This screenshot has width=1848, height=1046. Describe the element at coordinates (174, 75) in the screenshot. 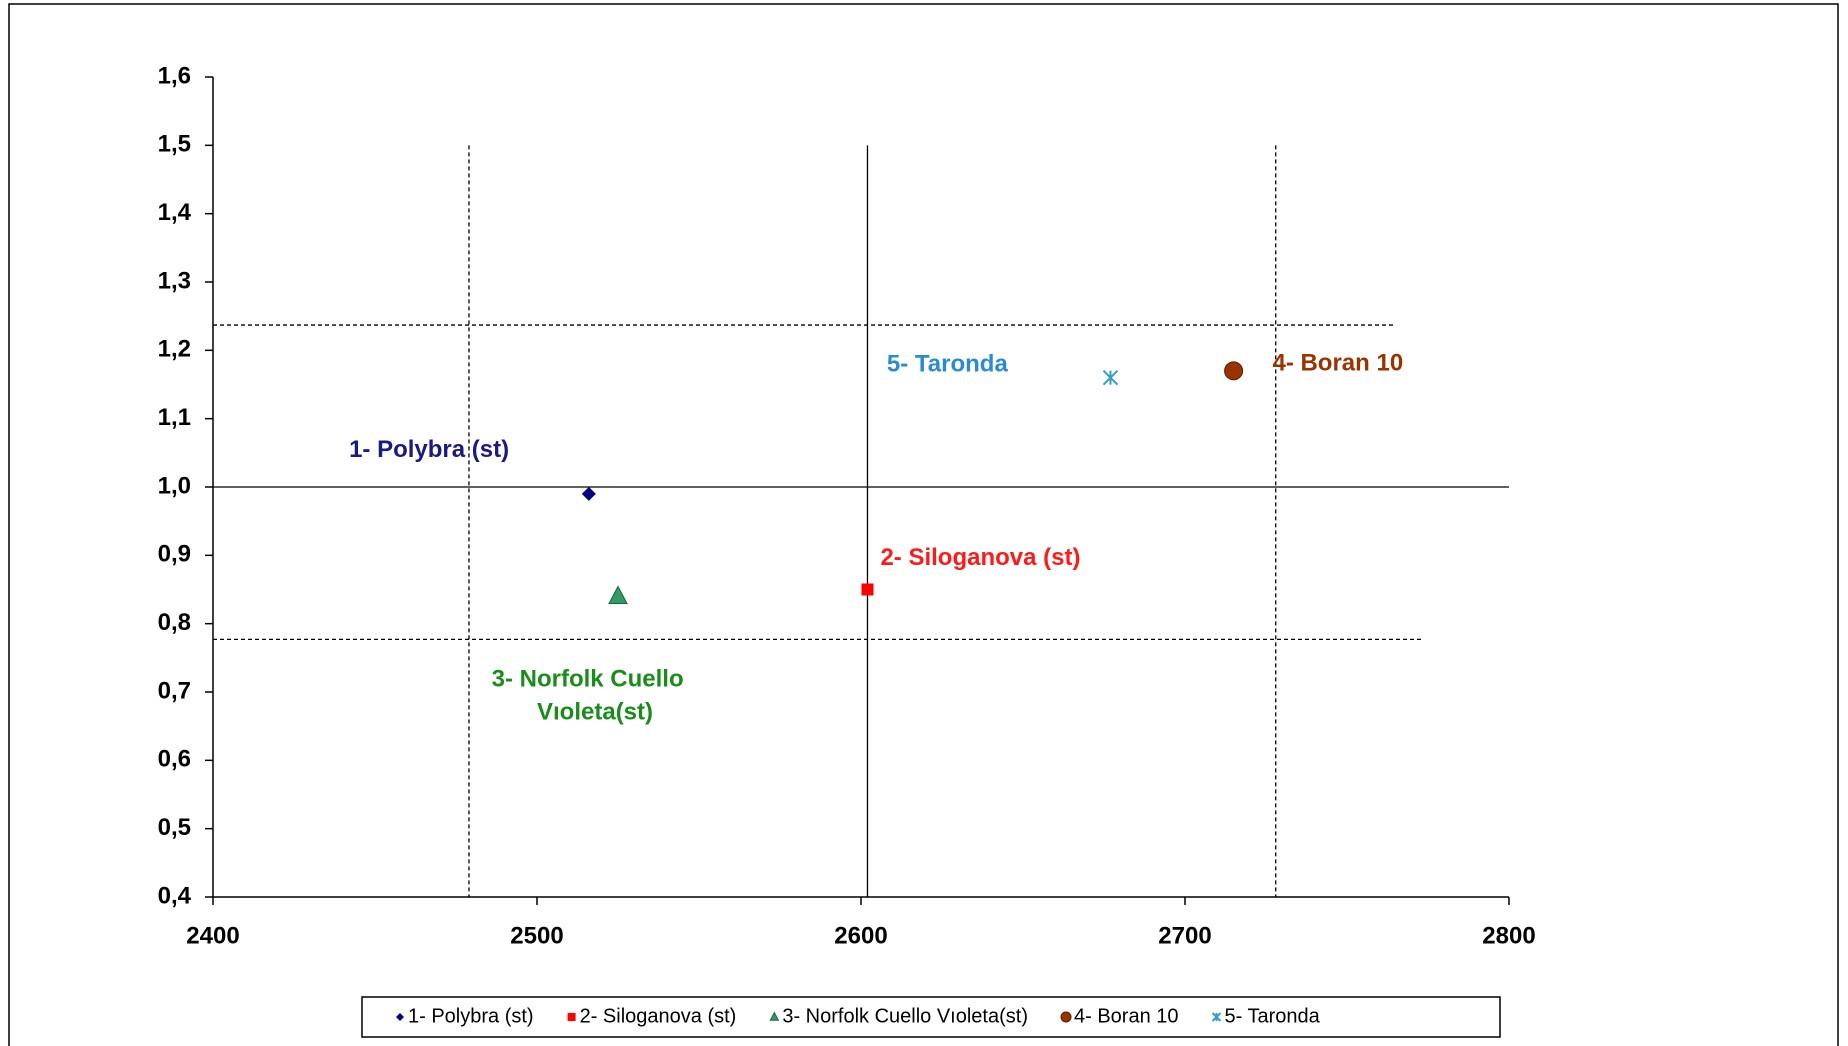

I see `y-tick-label: 1,6` at that location.